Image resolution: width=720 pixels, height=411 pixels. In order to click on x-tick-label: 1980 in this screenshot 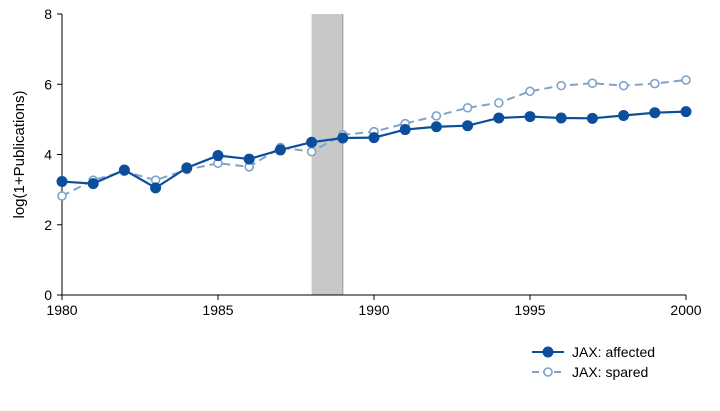, I will do `click(61, 310)`.